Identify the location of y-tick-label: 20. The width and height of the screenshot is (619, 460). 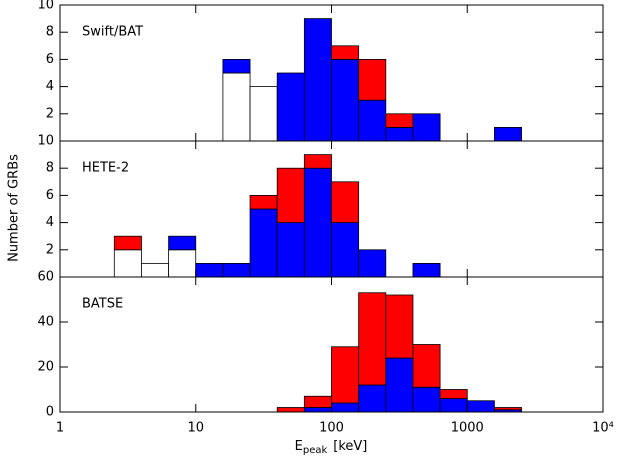
(45, 367).